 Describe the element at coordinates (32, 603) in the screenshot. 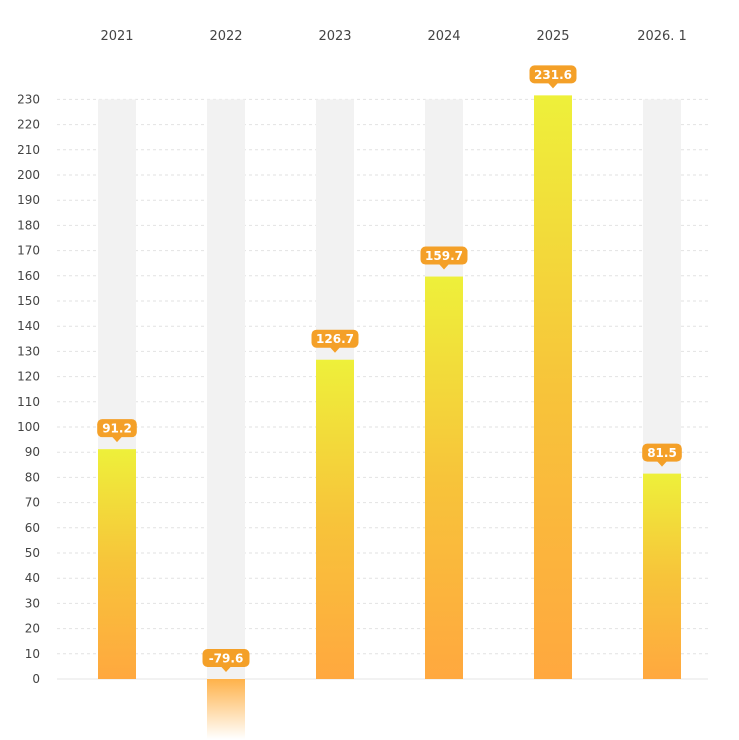

I see `y-tick-label: 30` at that location.